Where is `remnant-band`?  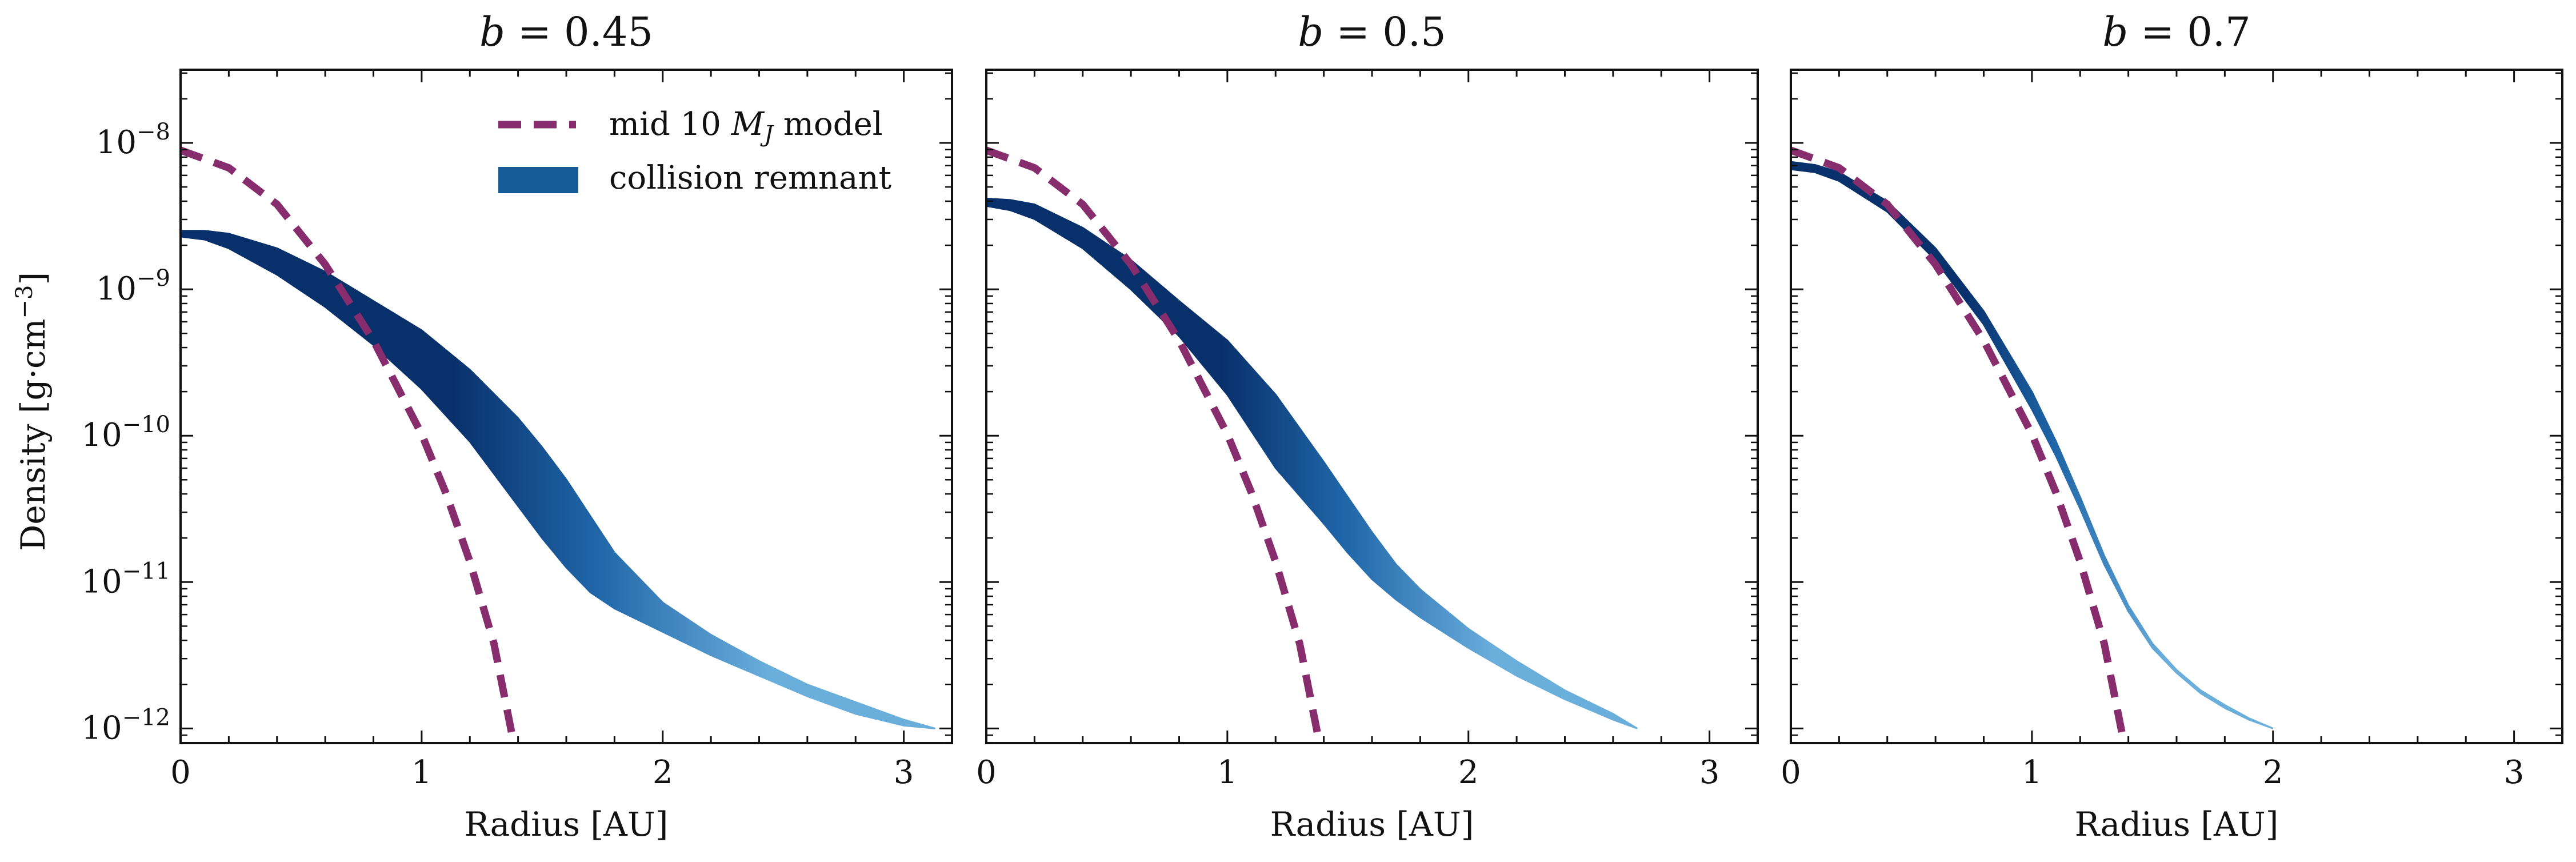
remnant-band is located at coordinates (2032, 445).